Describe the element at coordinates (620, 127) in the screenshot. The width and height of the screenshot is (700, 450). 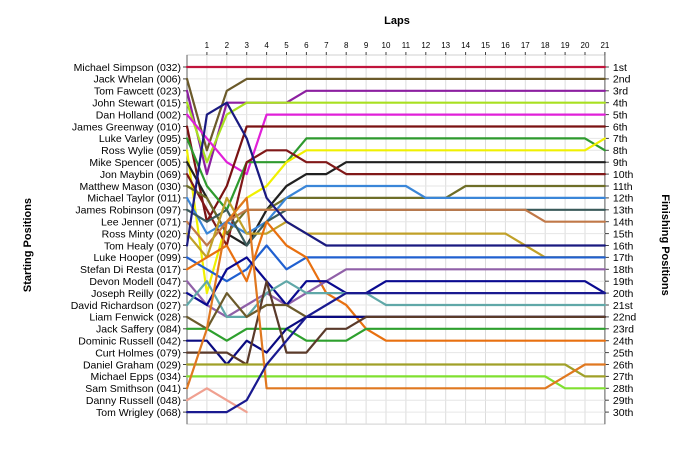
I see `finishing-position-label: 6th` at that location.